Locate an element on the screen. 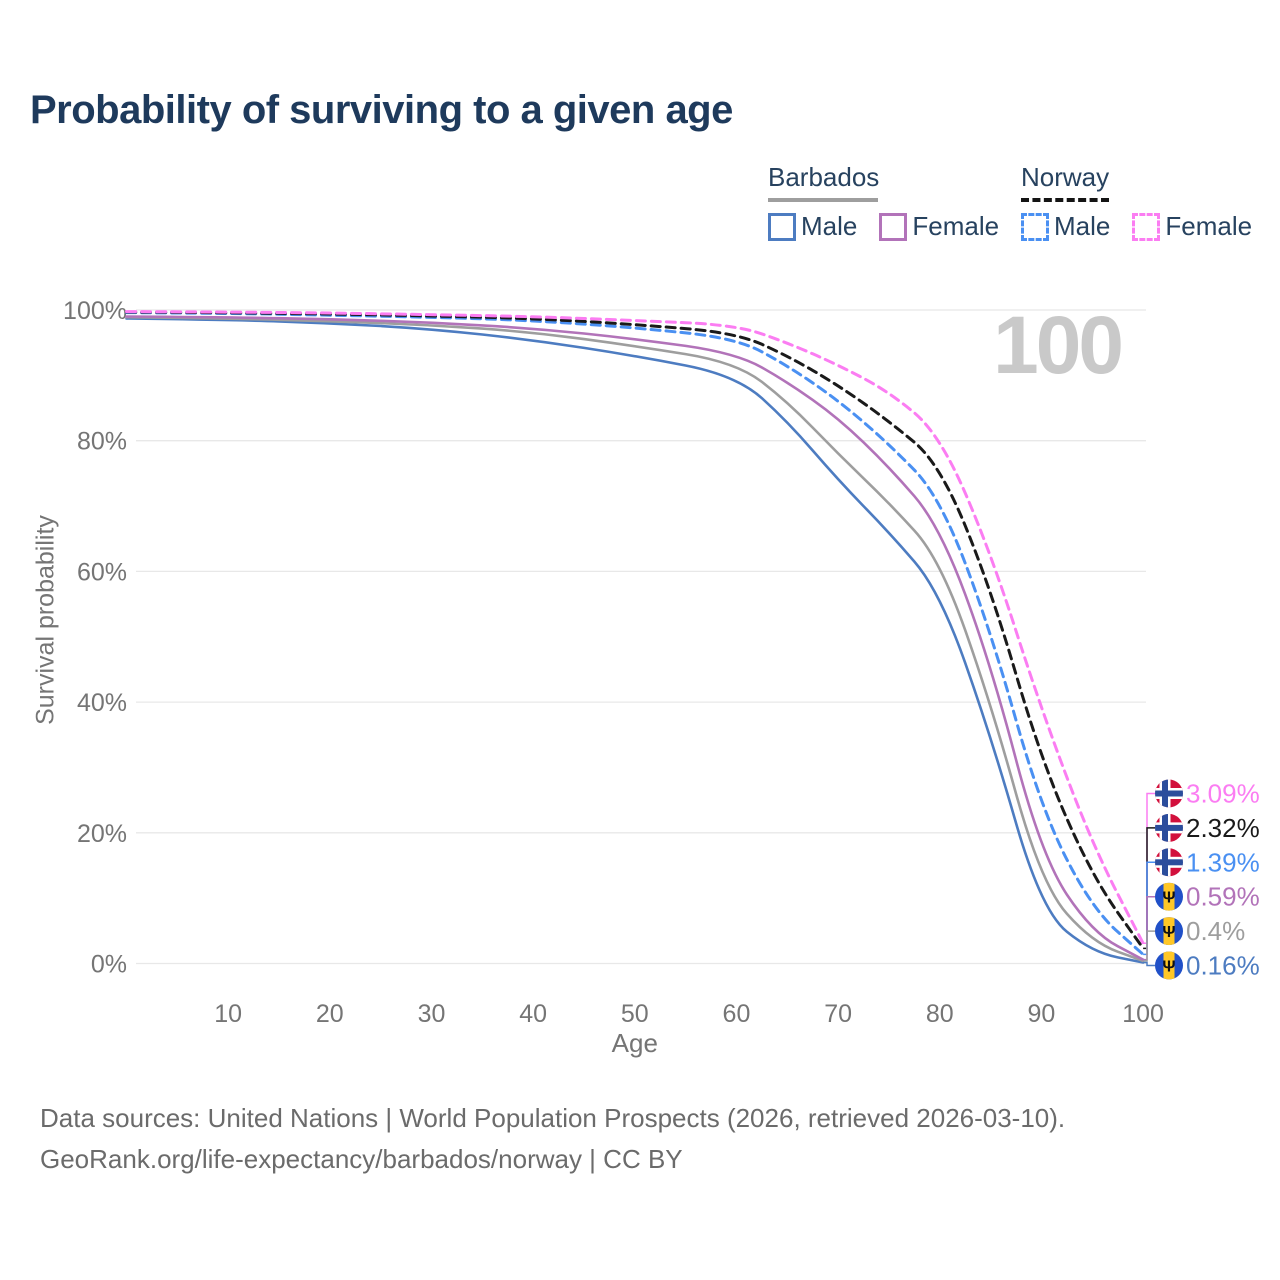 Image resolution: width=1280 pixels, height=1280 pixels. y-tick-60%: 60% is located at coordinates (102, 572).